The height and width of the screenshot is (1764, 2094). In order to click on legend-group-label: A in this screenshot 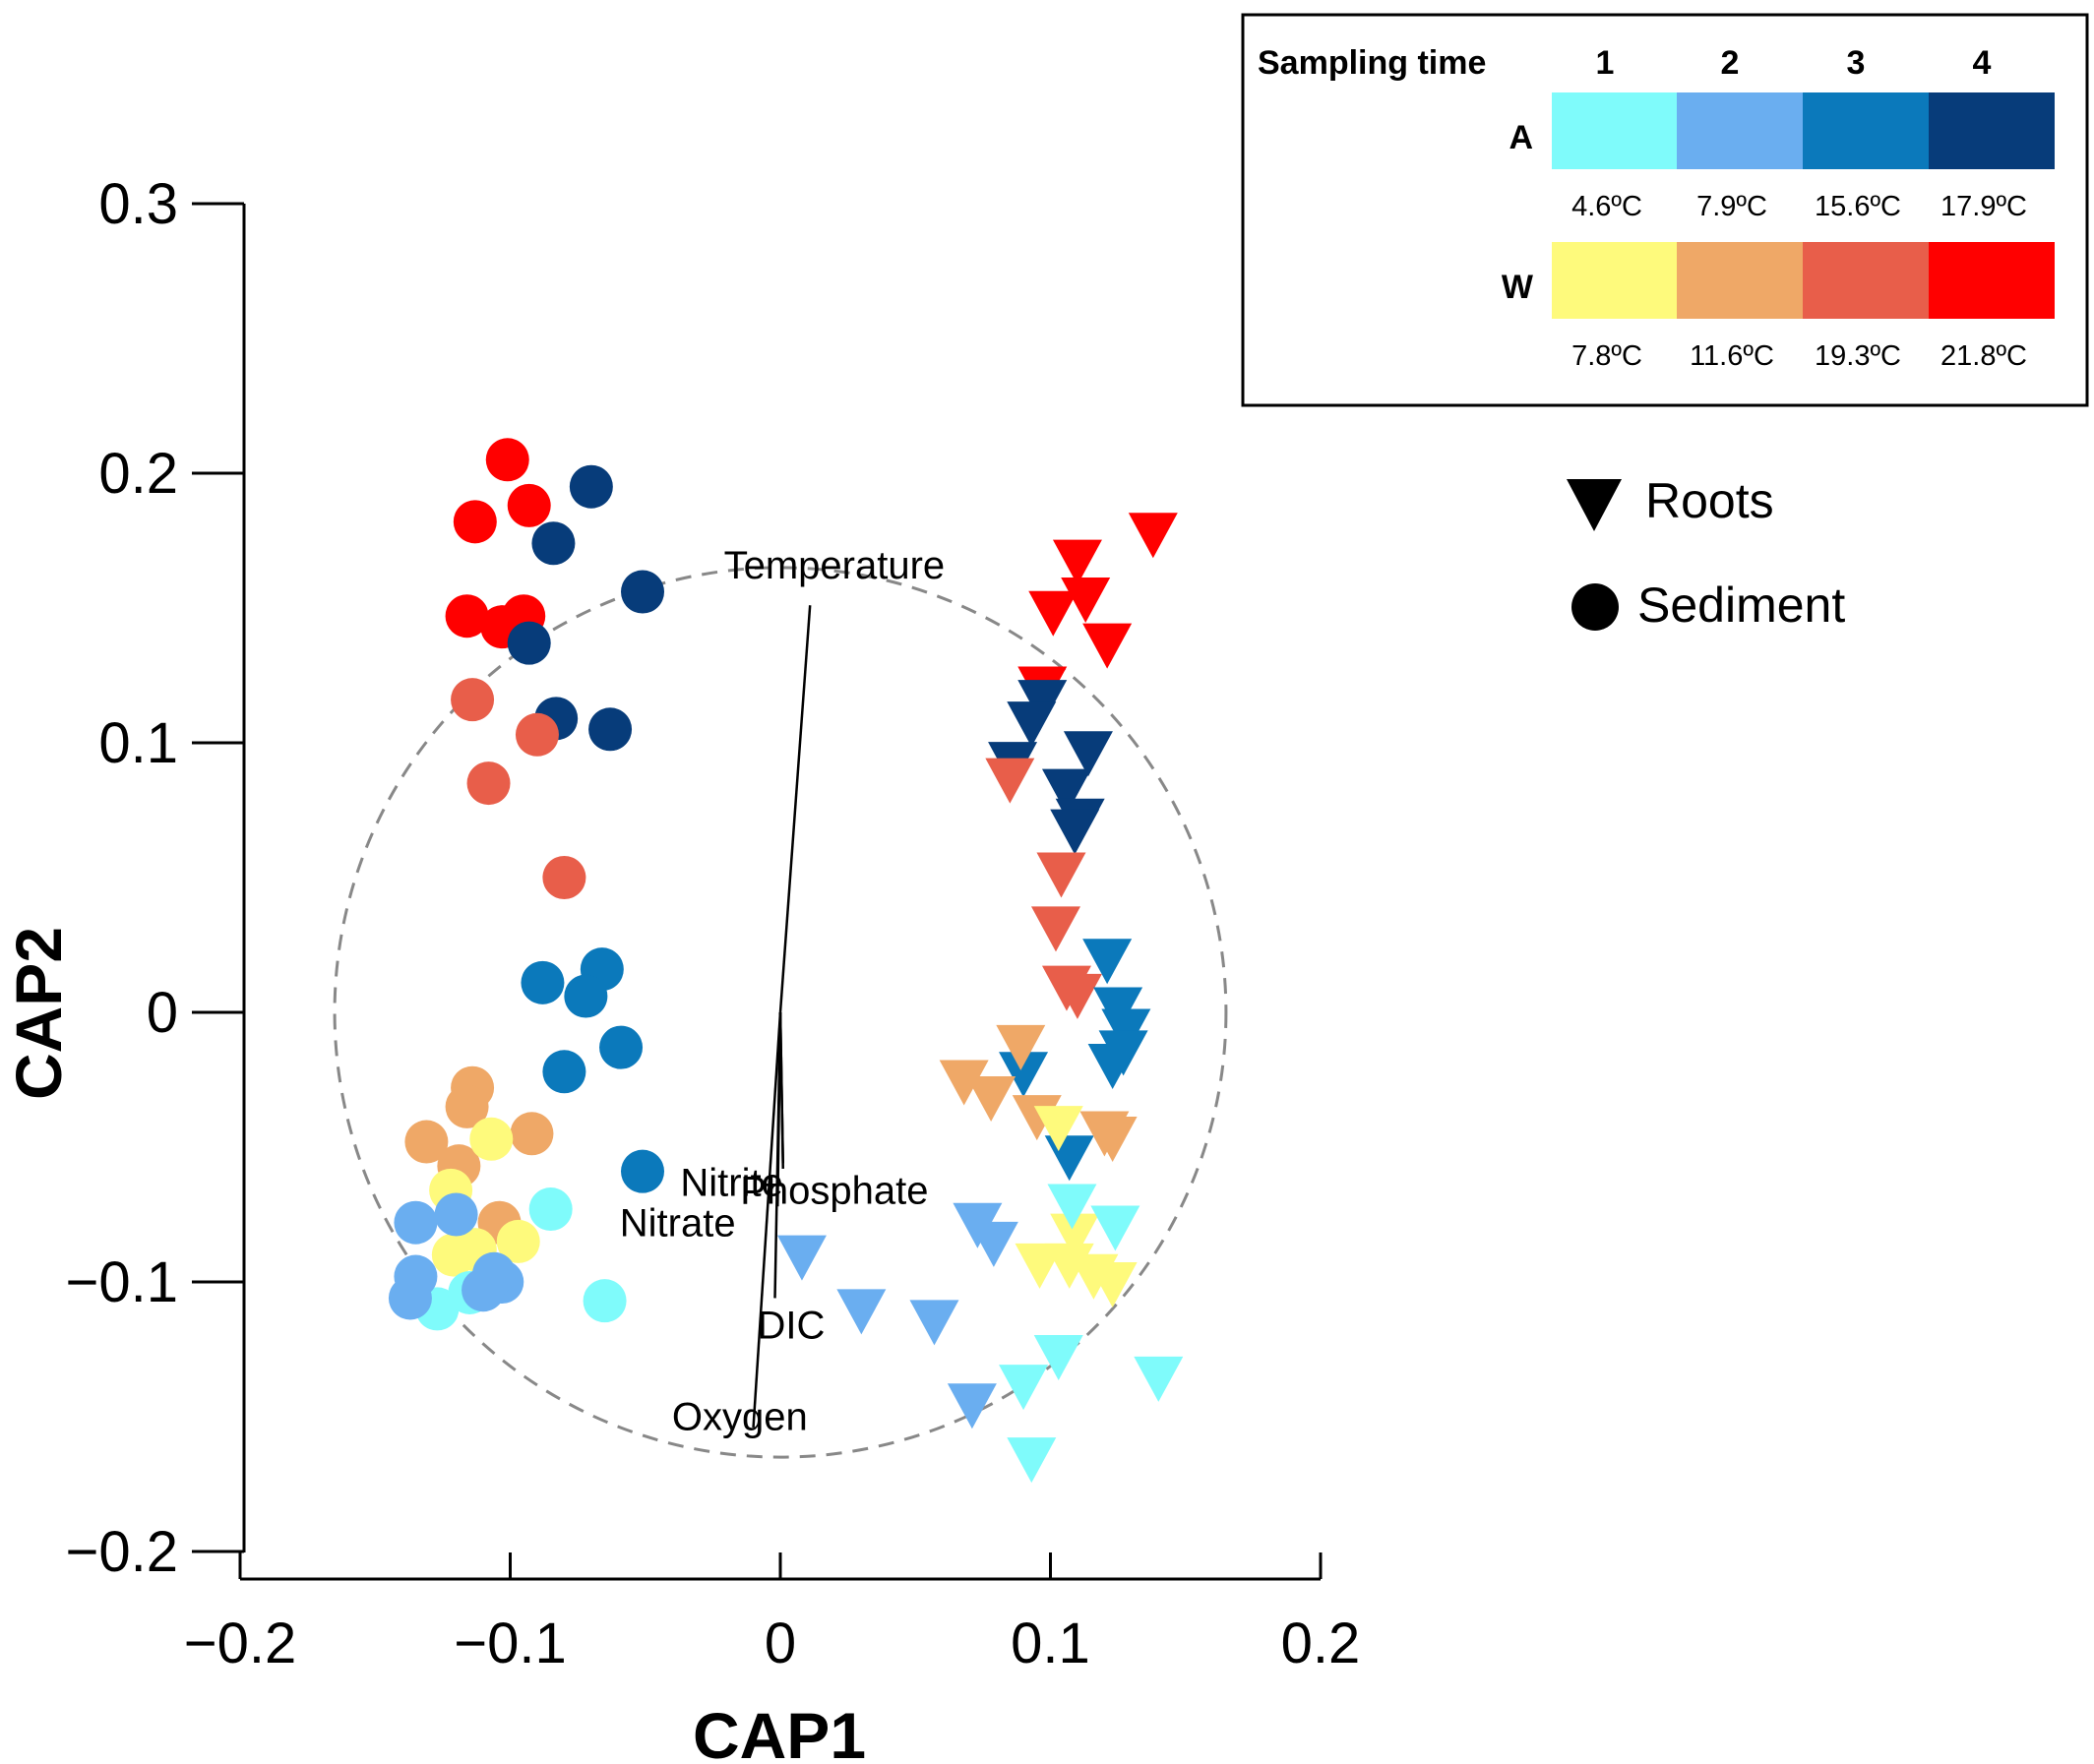, I will do `click(1521, 137)`.